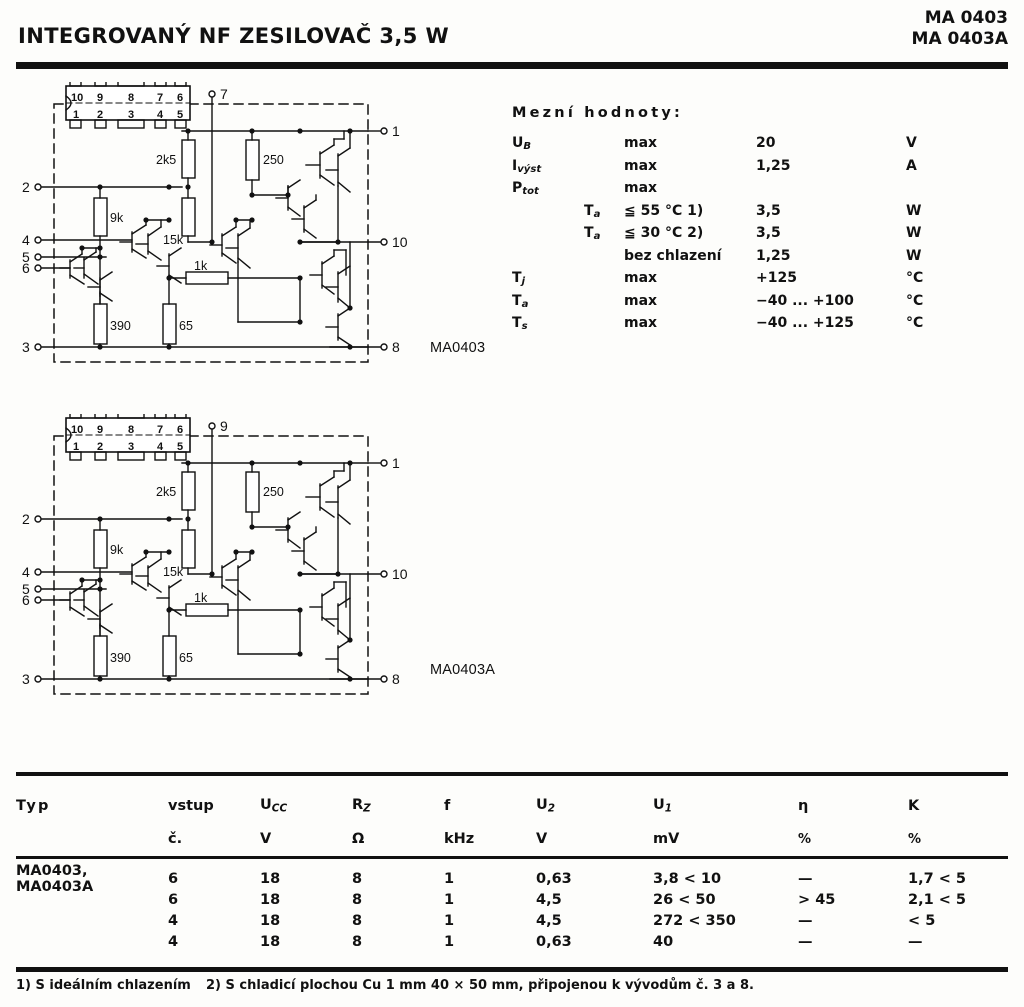  I want to click on limits-qualifier: ≦ 55 °C 1), so click(664, 210).